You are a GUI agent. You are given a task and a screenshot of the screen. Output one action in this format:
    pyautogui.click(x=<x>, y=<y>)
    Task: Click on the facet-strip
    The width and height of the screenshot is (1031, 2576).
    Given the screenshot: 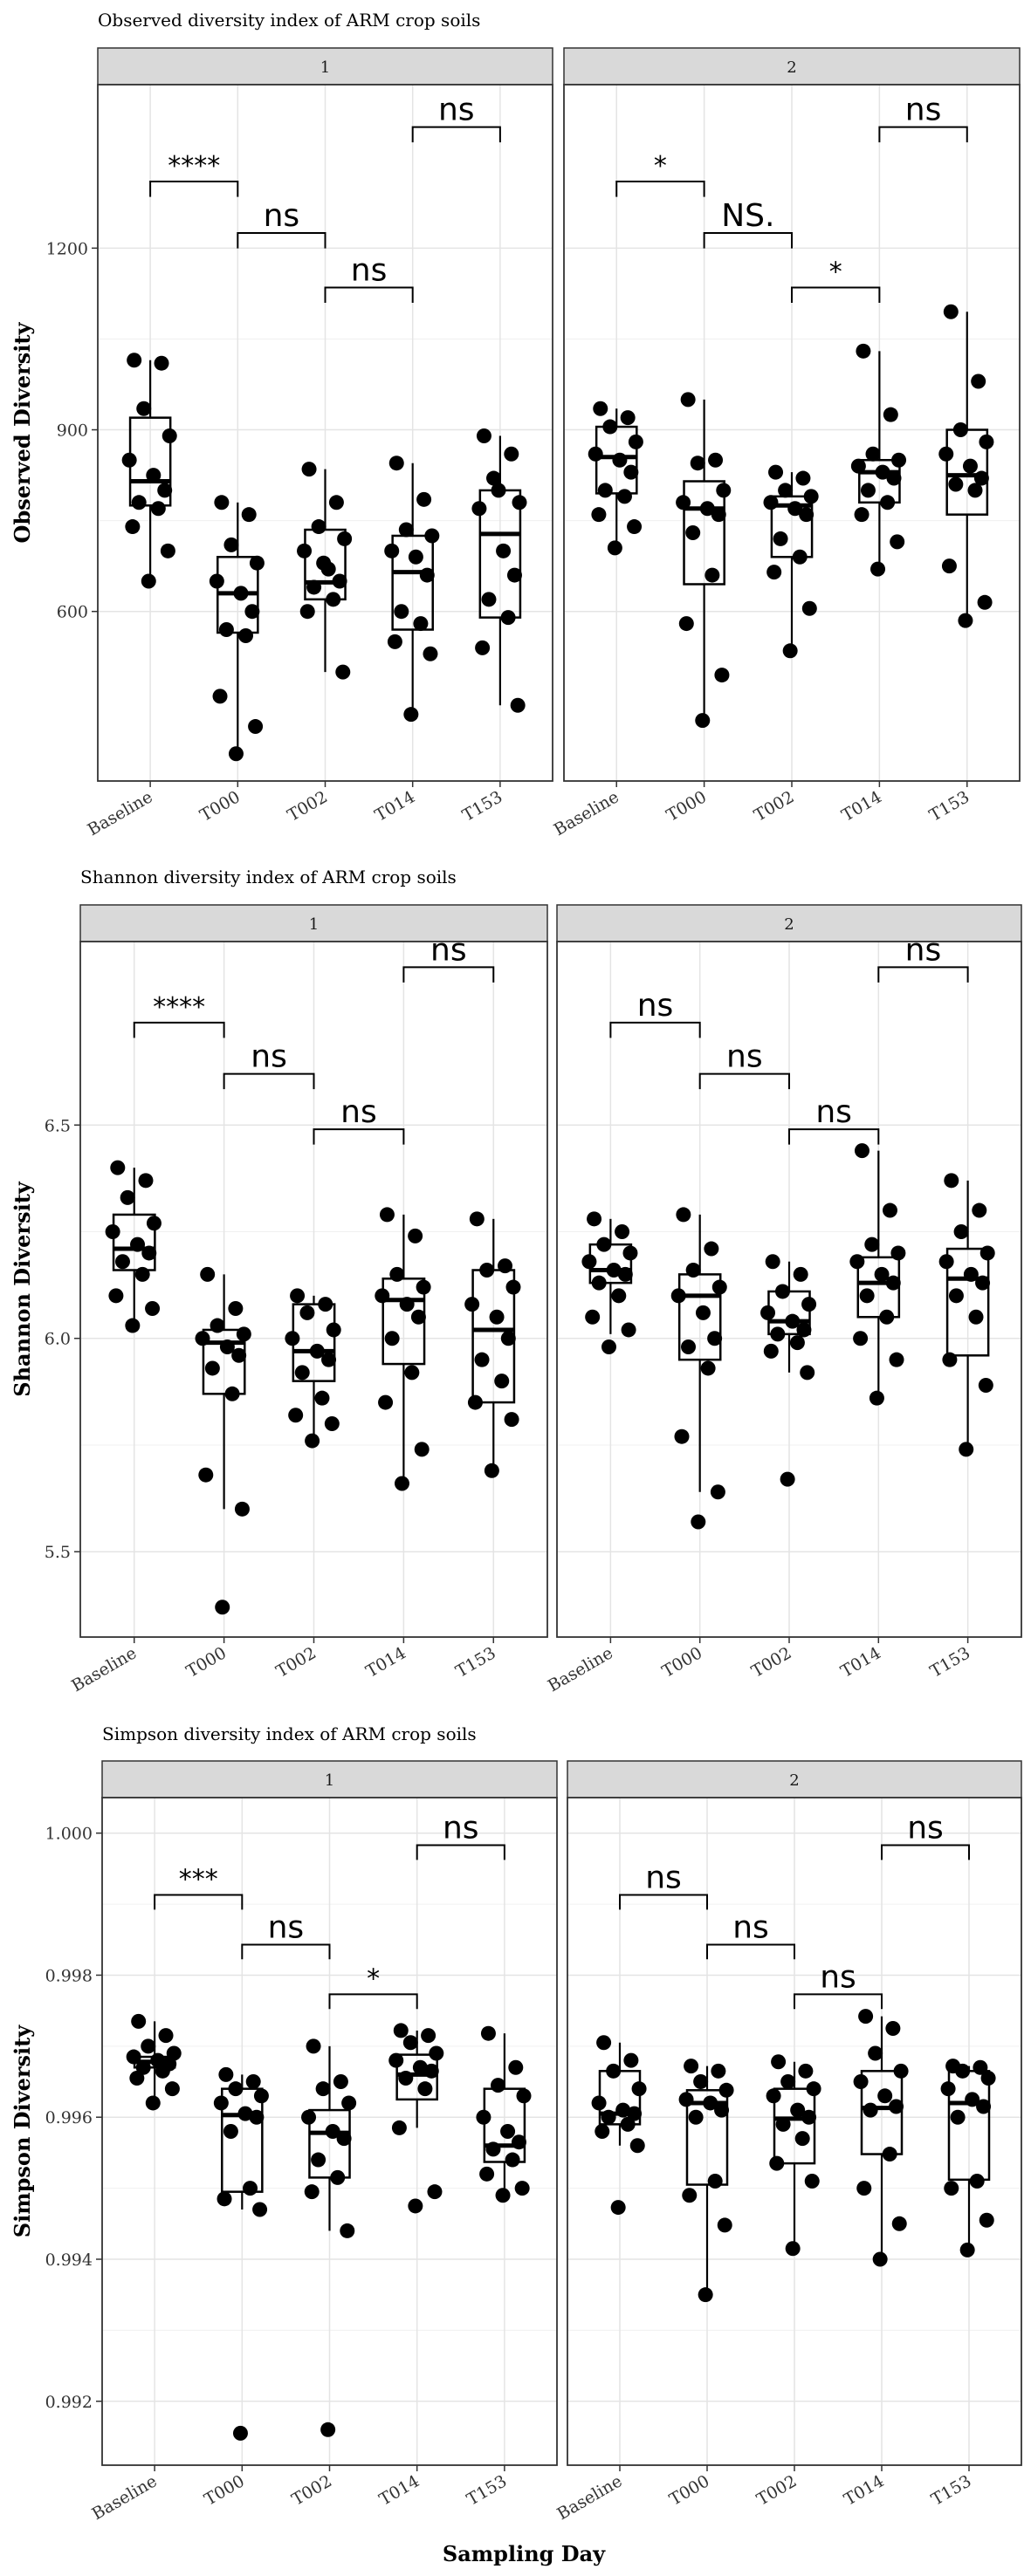 What is the action you would take?
    pyautogui.click(x=325, y=66)
    